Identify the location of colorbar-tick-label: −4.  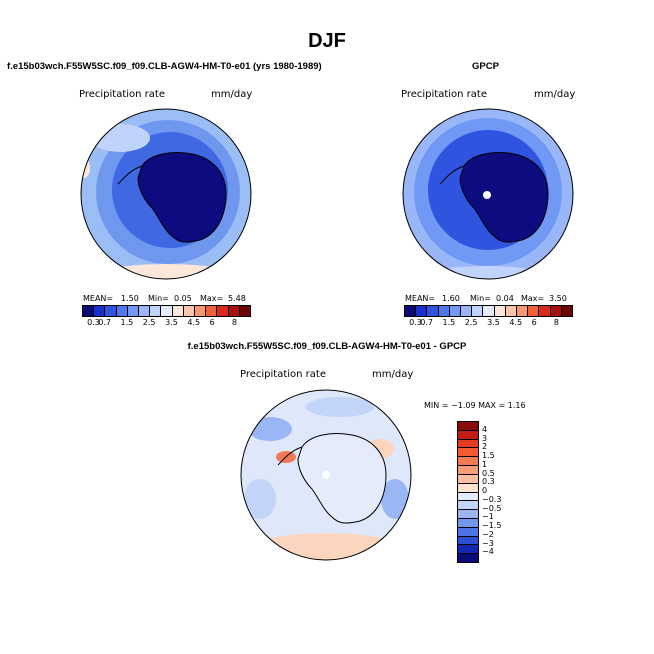
(488, 552).